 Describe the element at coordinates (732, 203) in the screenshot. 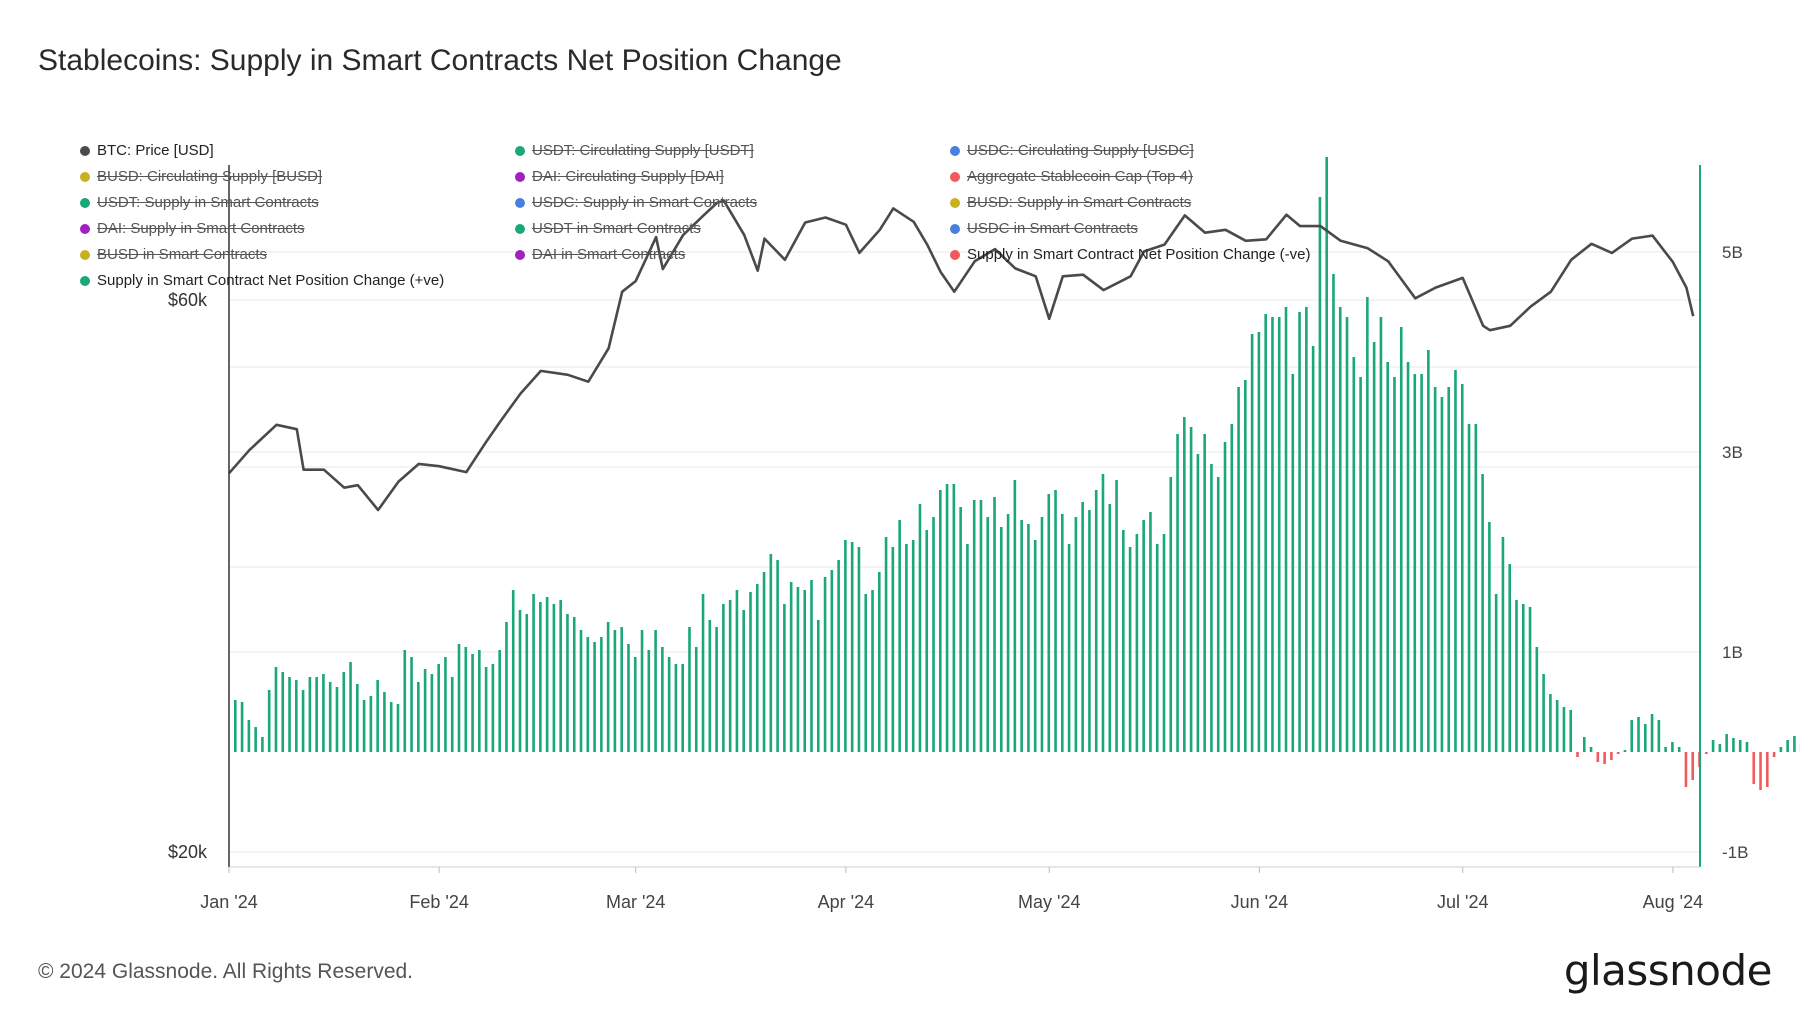

I see `legend-item: USDC: Supply in Smart Contracts` at that location.